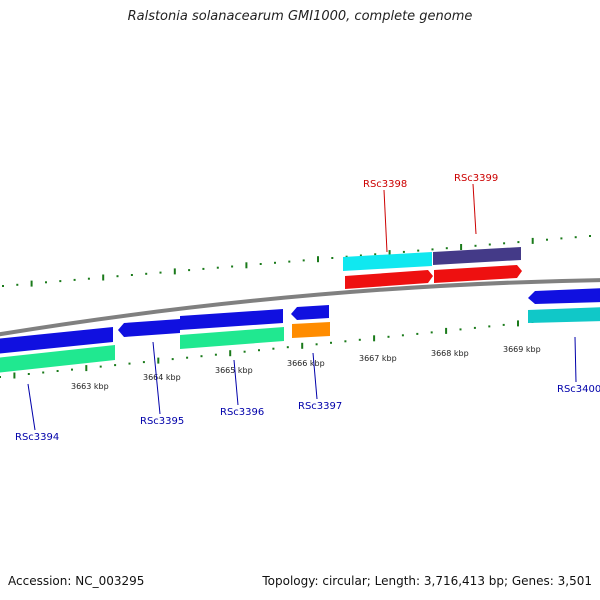 This screenshot has height=600, width=600. What do you see at coordinates (385, 184) in the screenshot?
I see `gene-label-rsc3398: RSc3398` at bounding box center [385, 184].